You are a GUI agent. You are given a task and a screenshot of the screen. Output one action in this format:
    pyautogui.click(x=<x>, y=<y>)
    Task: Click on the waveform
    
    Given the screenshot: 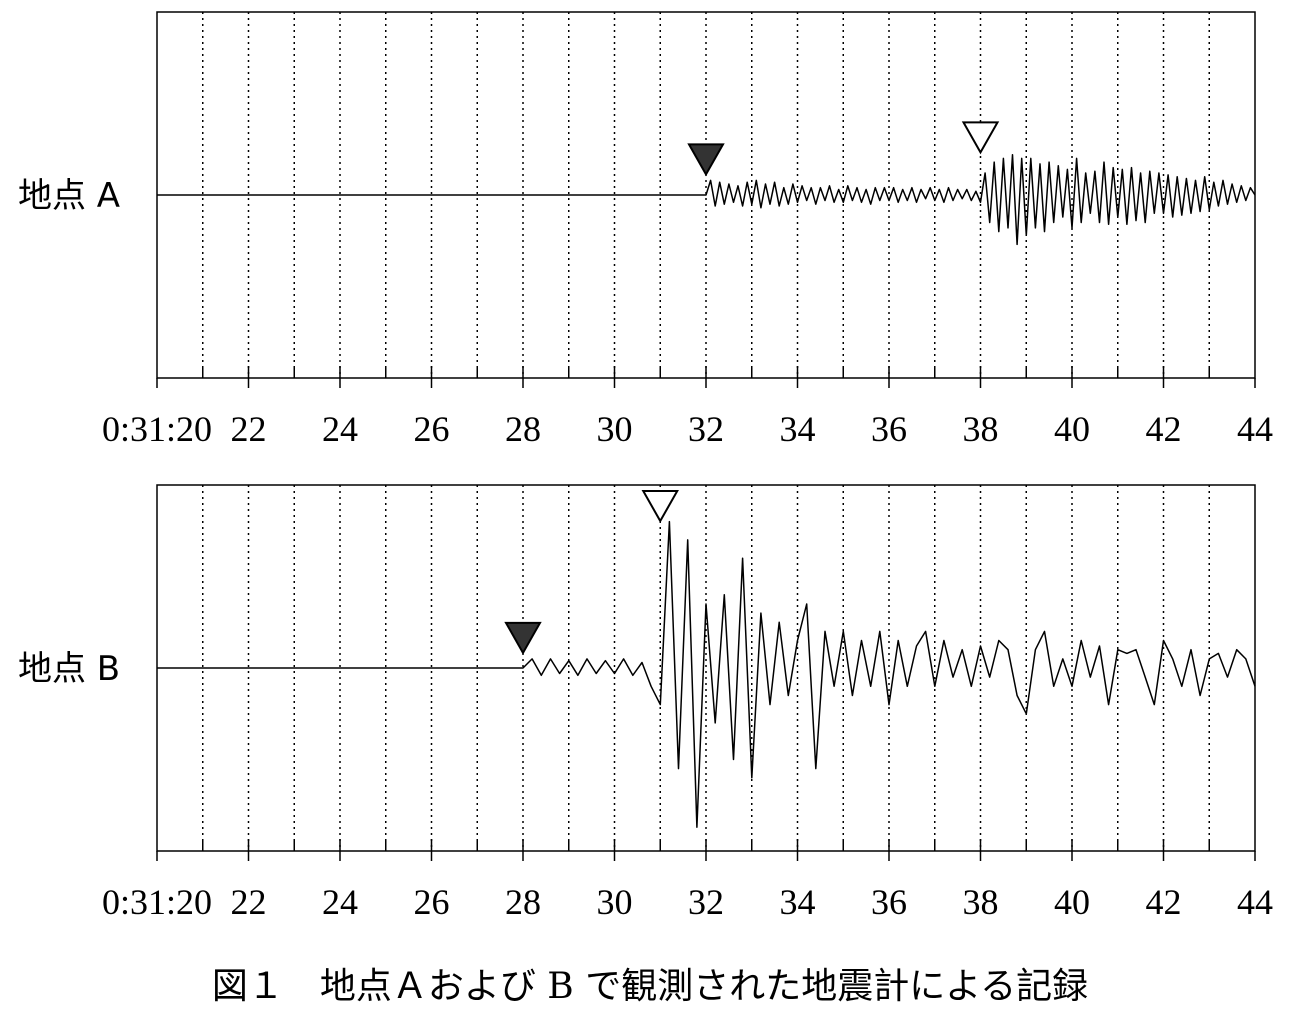 What is the action you would take?
    pyautogui.click(x=706, y=199)
    